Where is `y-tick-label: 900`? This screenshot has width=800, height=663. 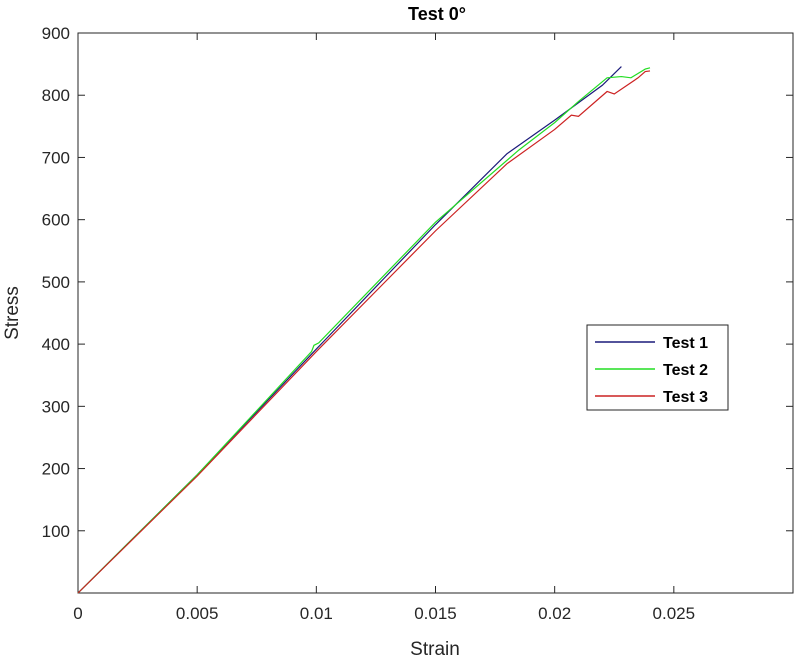 y-tick-label: 900 is located at coordinates (56, 33).